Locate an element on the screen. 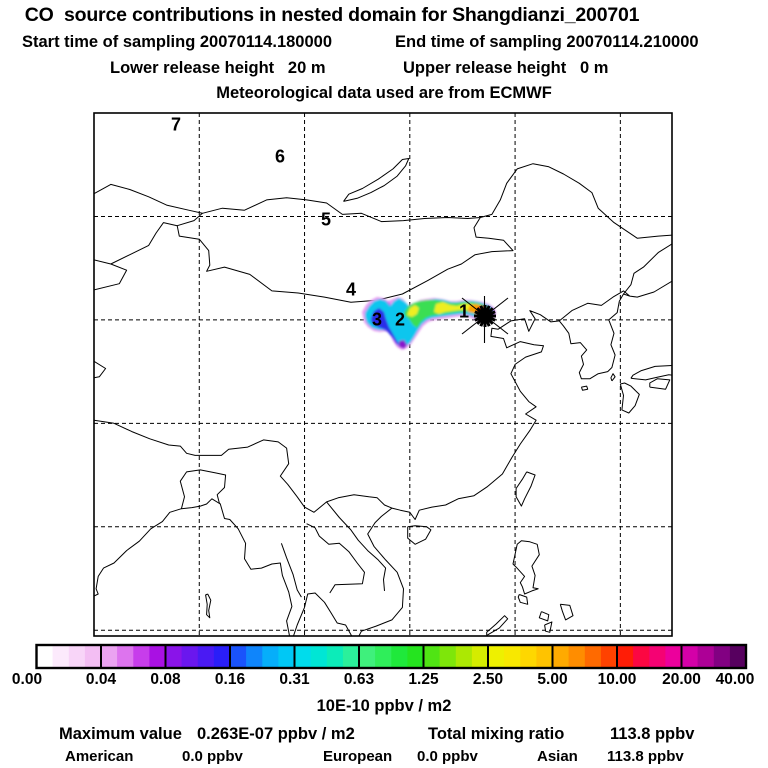  max-value-label: Maximum value is located at coordinates (120, 734).